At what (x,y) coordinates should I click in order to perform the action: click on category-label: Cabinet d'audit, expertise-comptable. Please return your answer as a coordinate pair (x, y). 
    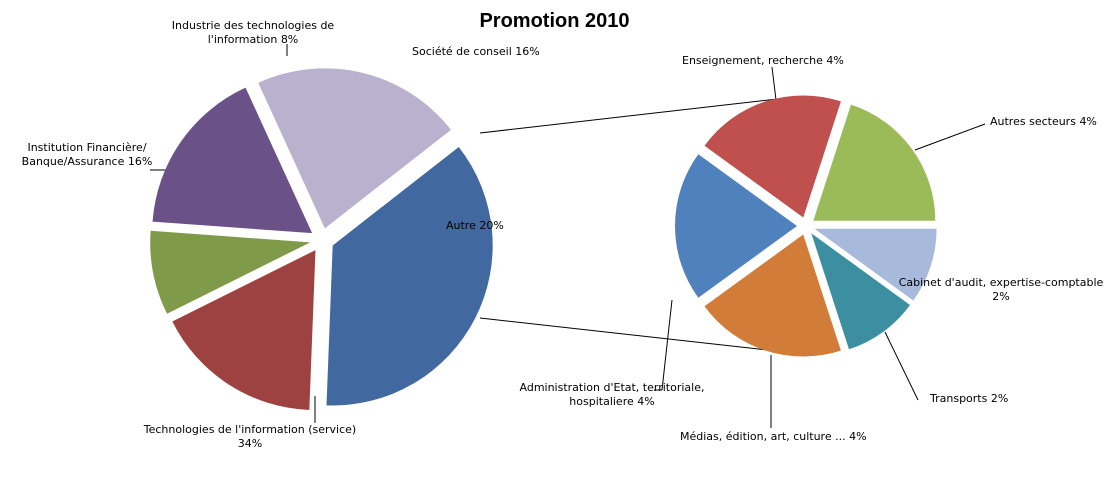
    Looking at the image, I should click on (1001, 282).